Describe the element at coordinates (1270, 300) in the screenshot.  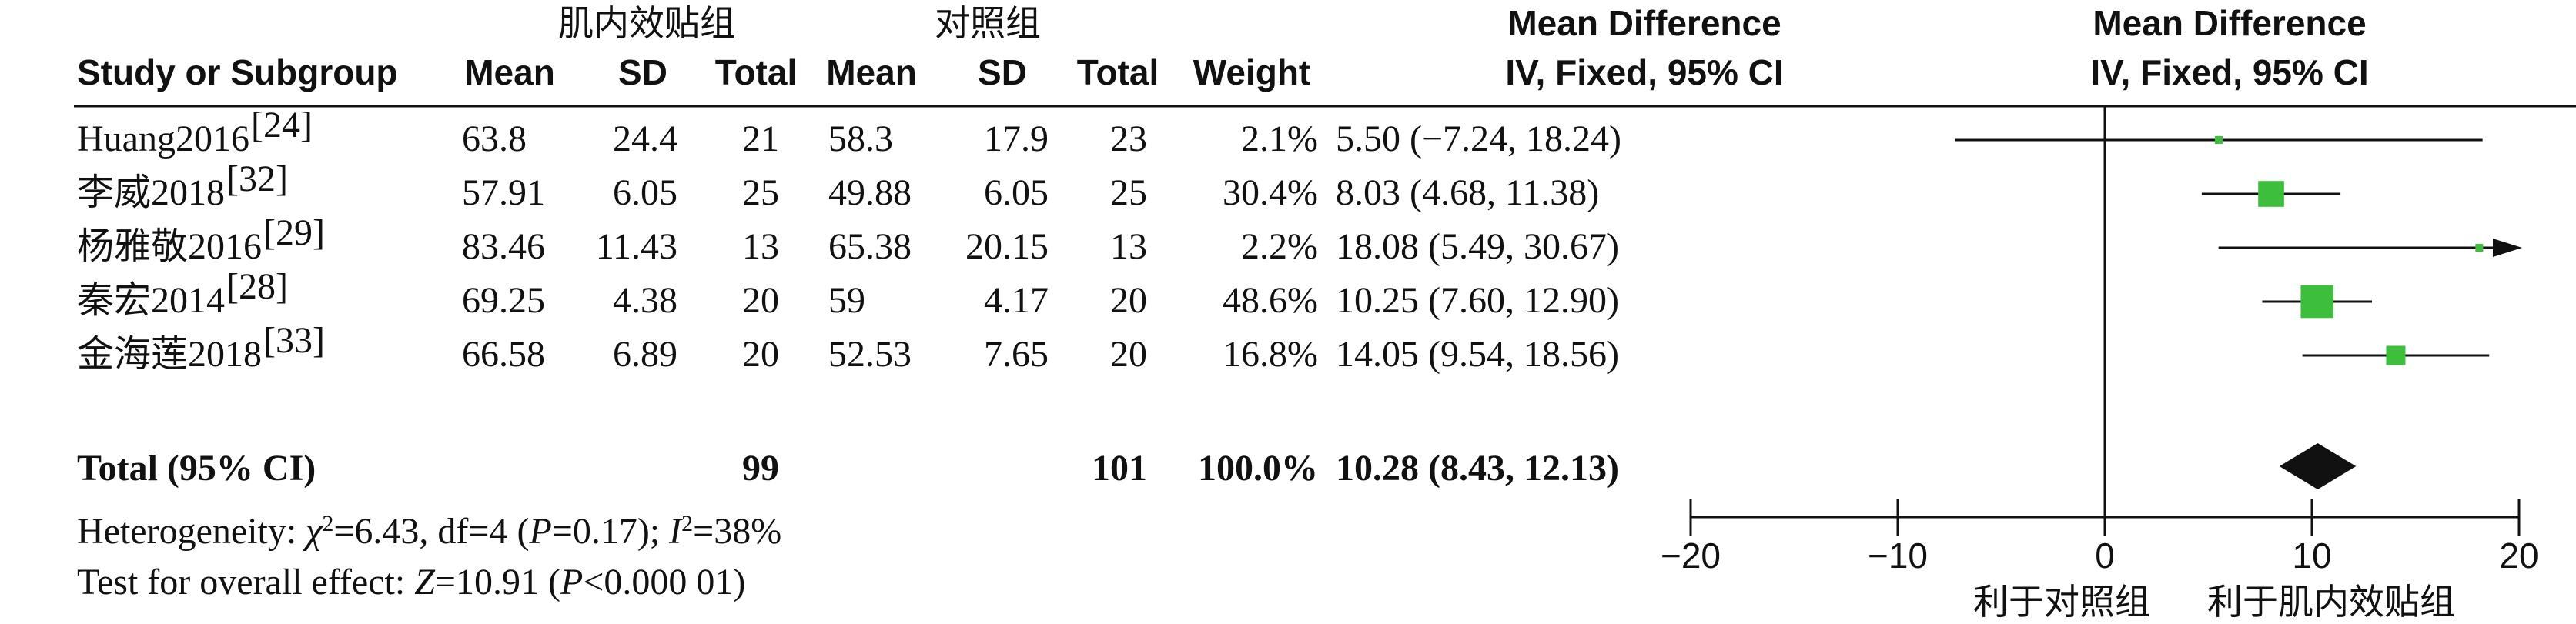
I see `cell-weight: 48.6%` at that location.